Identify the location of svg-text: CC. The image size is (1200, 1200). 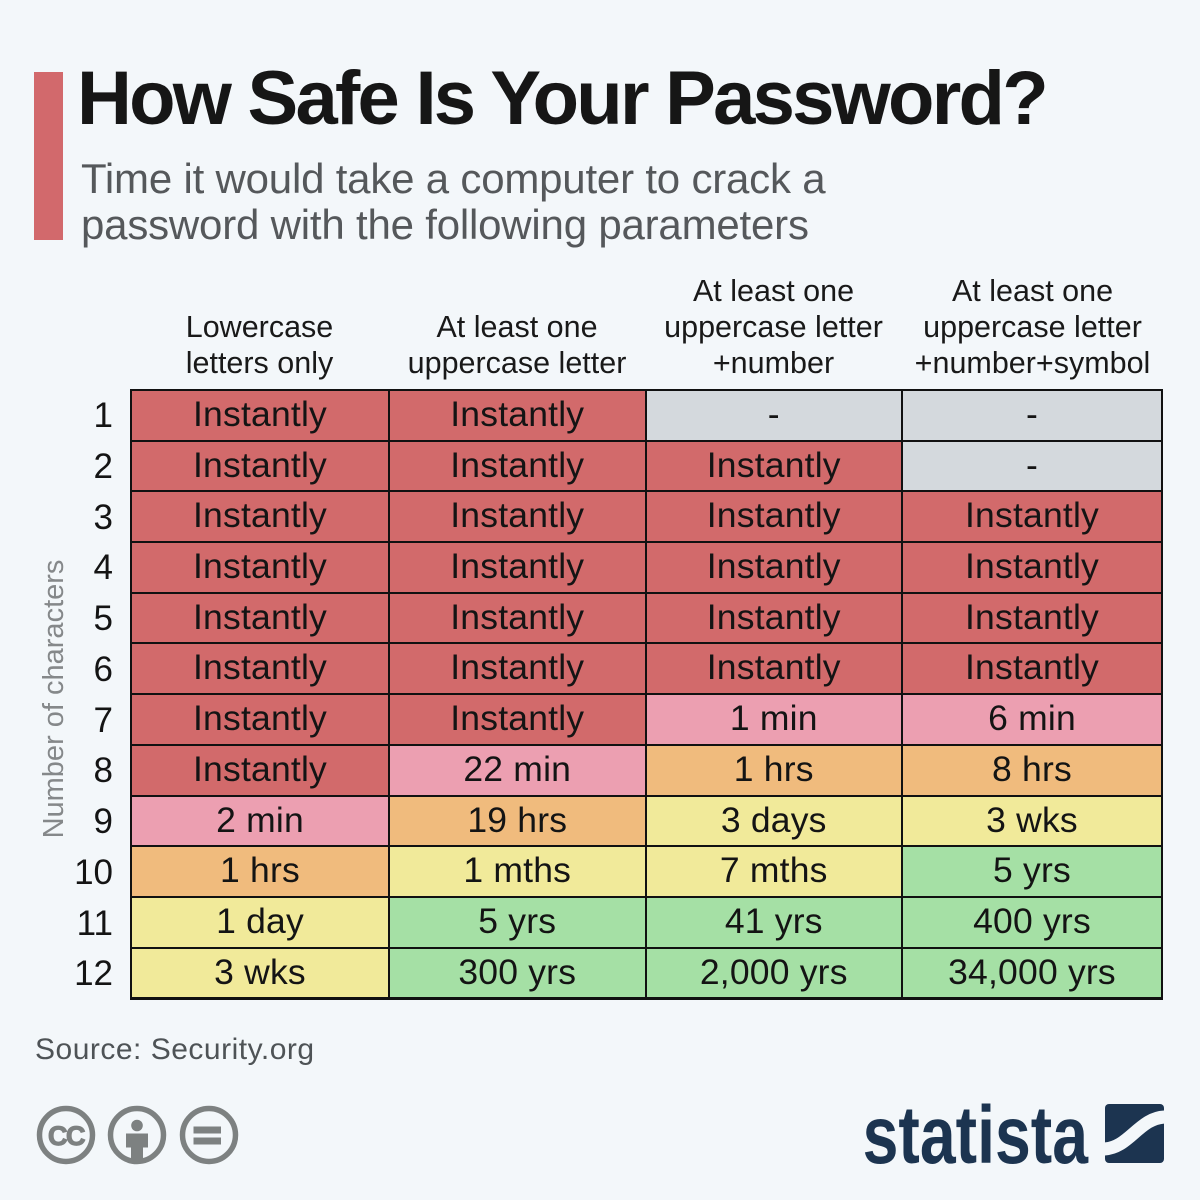
(66, 1136).